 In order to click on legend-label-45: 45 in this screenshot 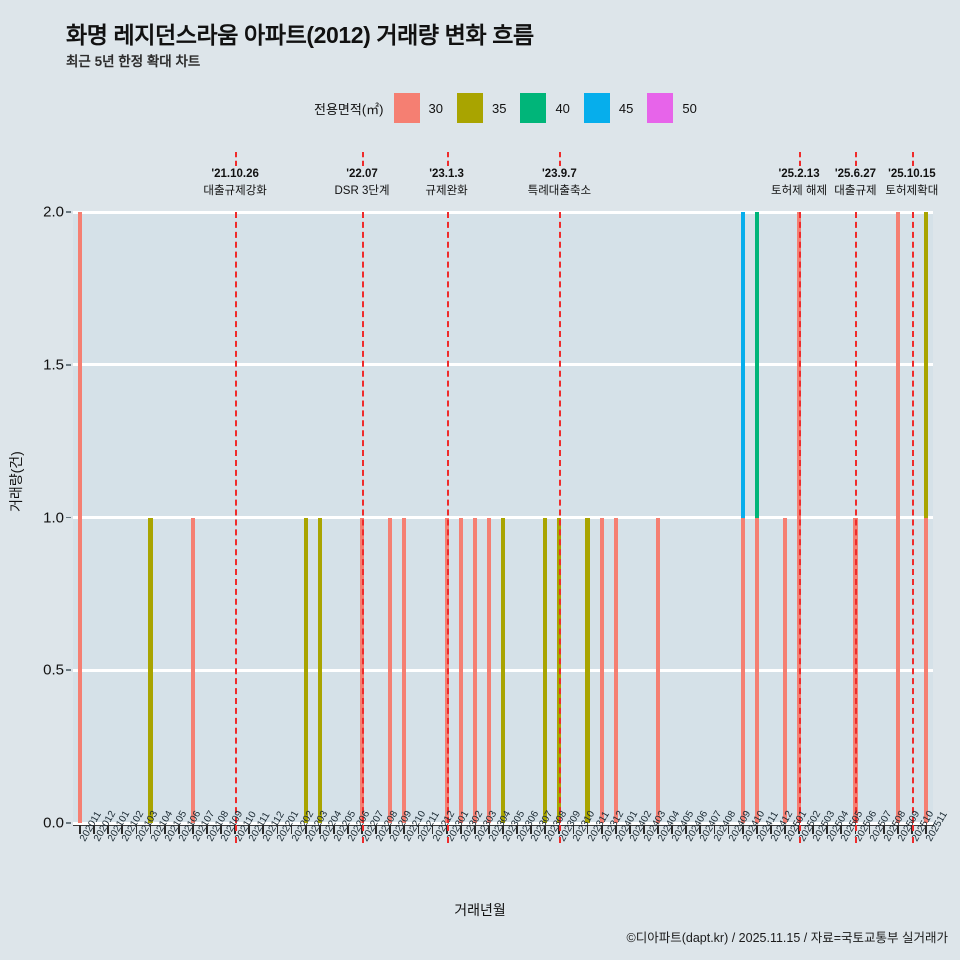, I will do `click(626, 108)`.